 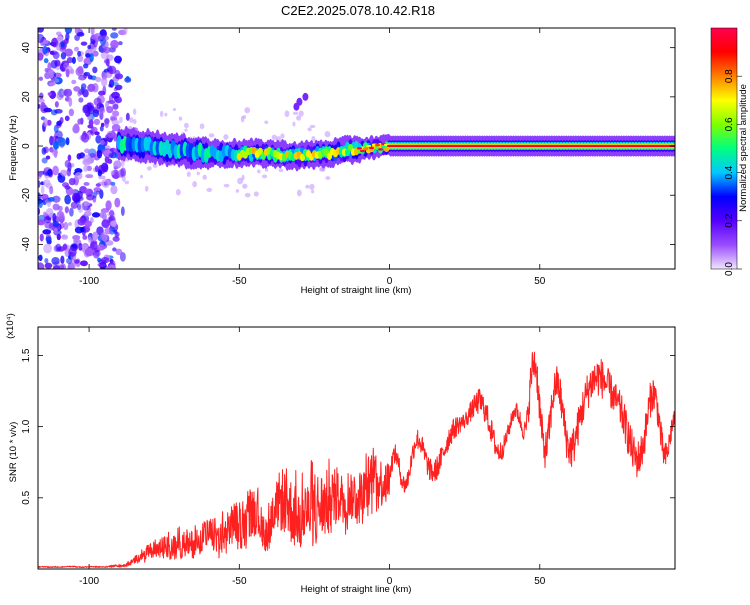 I want to click on snr-y-tick-label: 0.5, so click(x=26, y=497).